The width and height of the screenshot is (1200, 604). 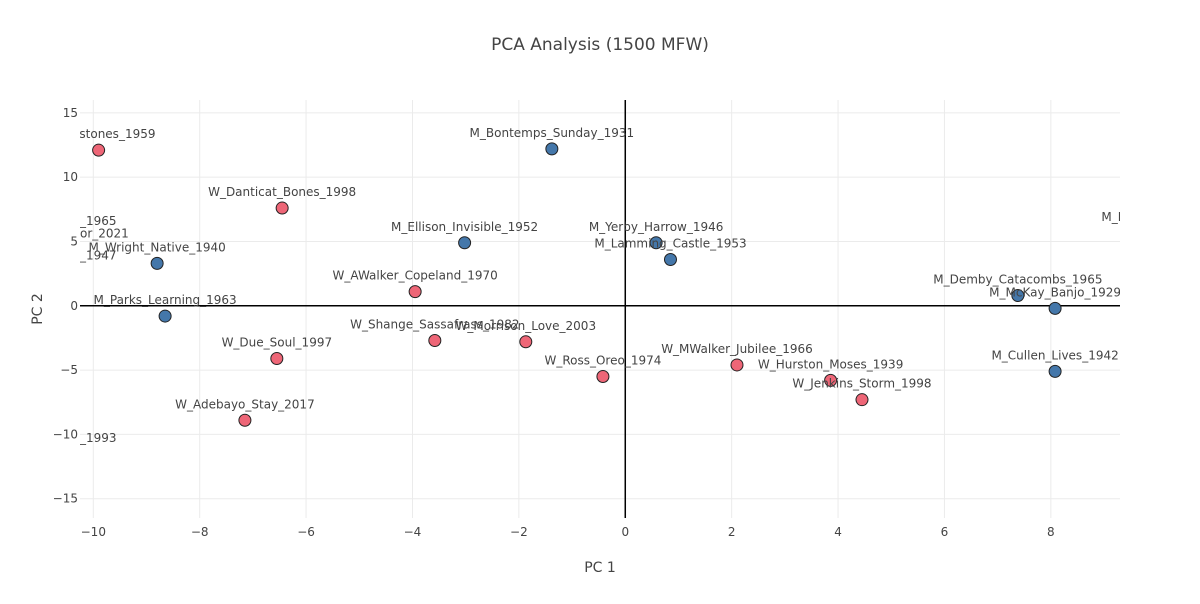 I want to click on x-tick-label: −6, so click(x=306, y=532).